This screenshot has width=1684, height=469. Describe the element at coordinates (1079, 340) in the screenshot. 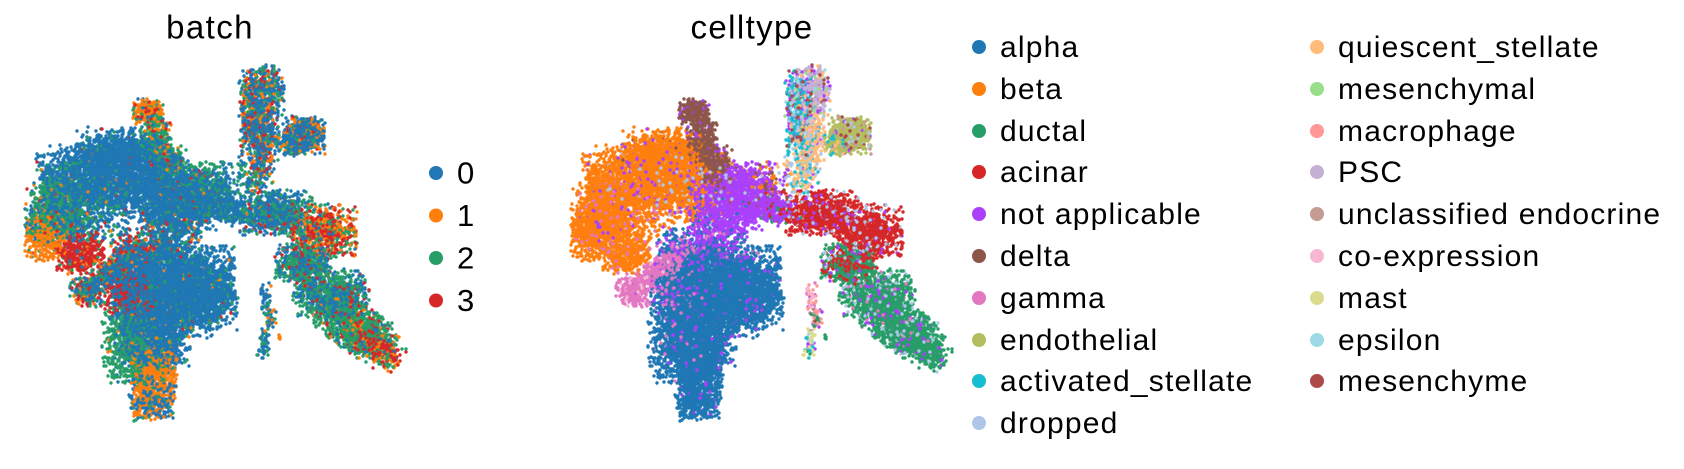

I see `svg-text: endothelial` at that location.